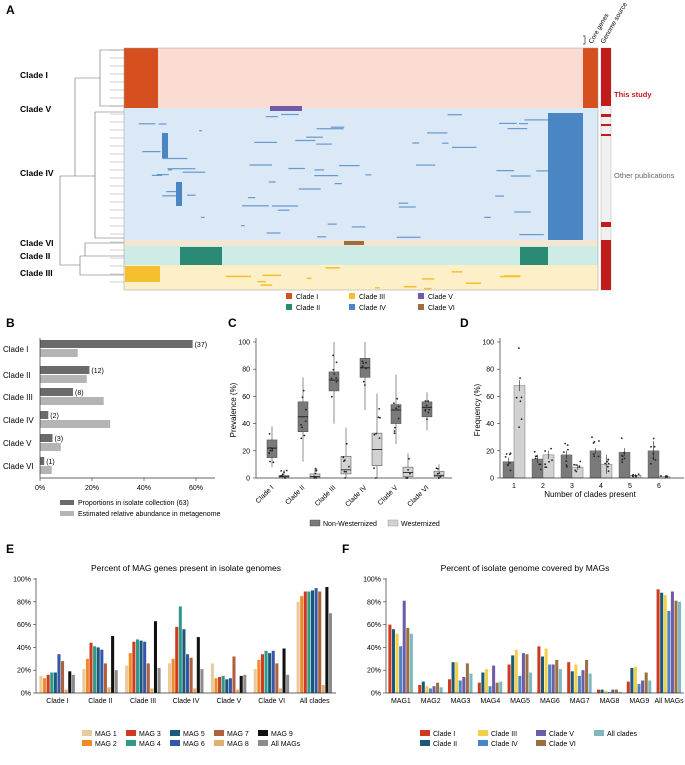 The image size is (685, 765). Describe the element at coordinates (24, 648) in the screenshot. I see `e-tick-label: 40%` at that location.